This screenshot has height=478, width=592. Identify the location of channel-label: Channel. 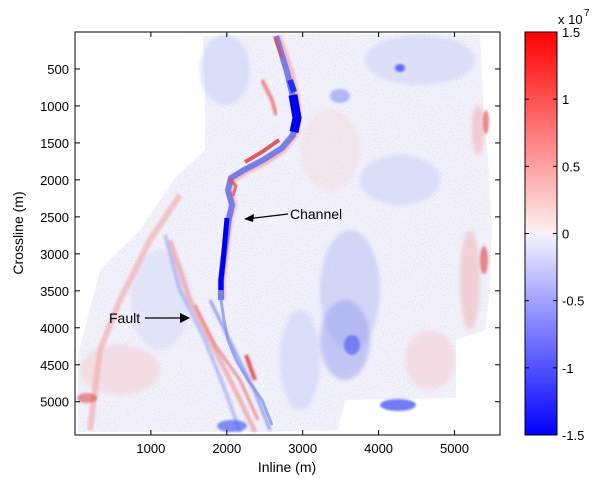
(316, 214).